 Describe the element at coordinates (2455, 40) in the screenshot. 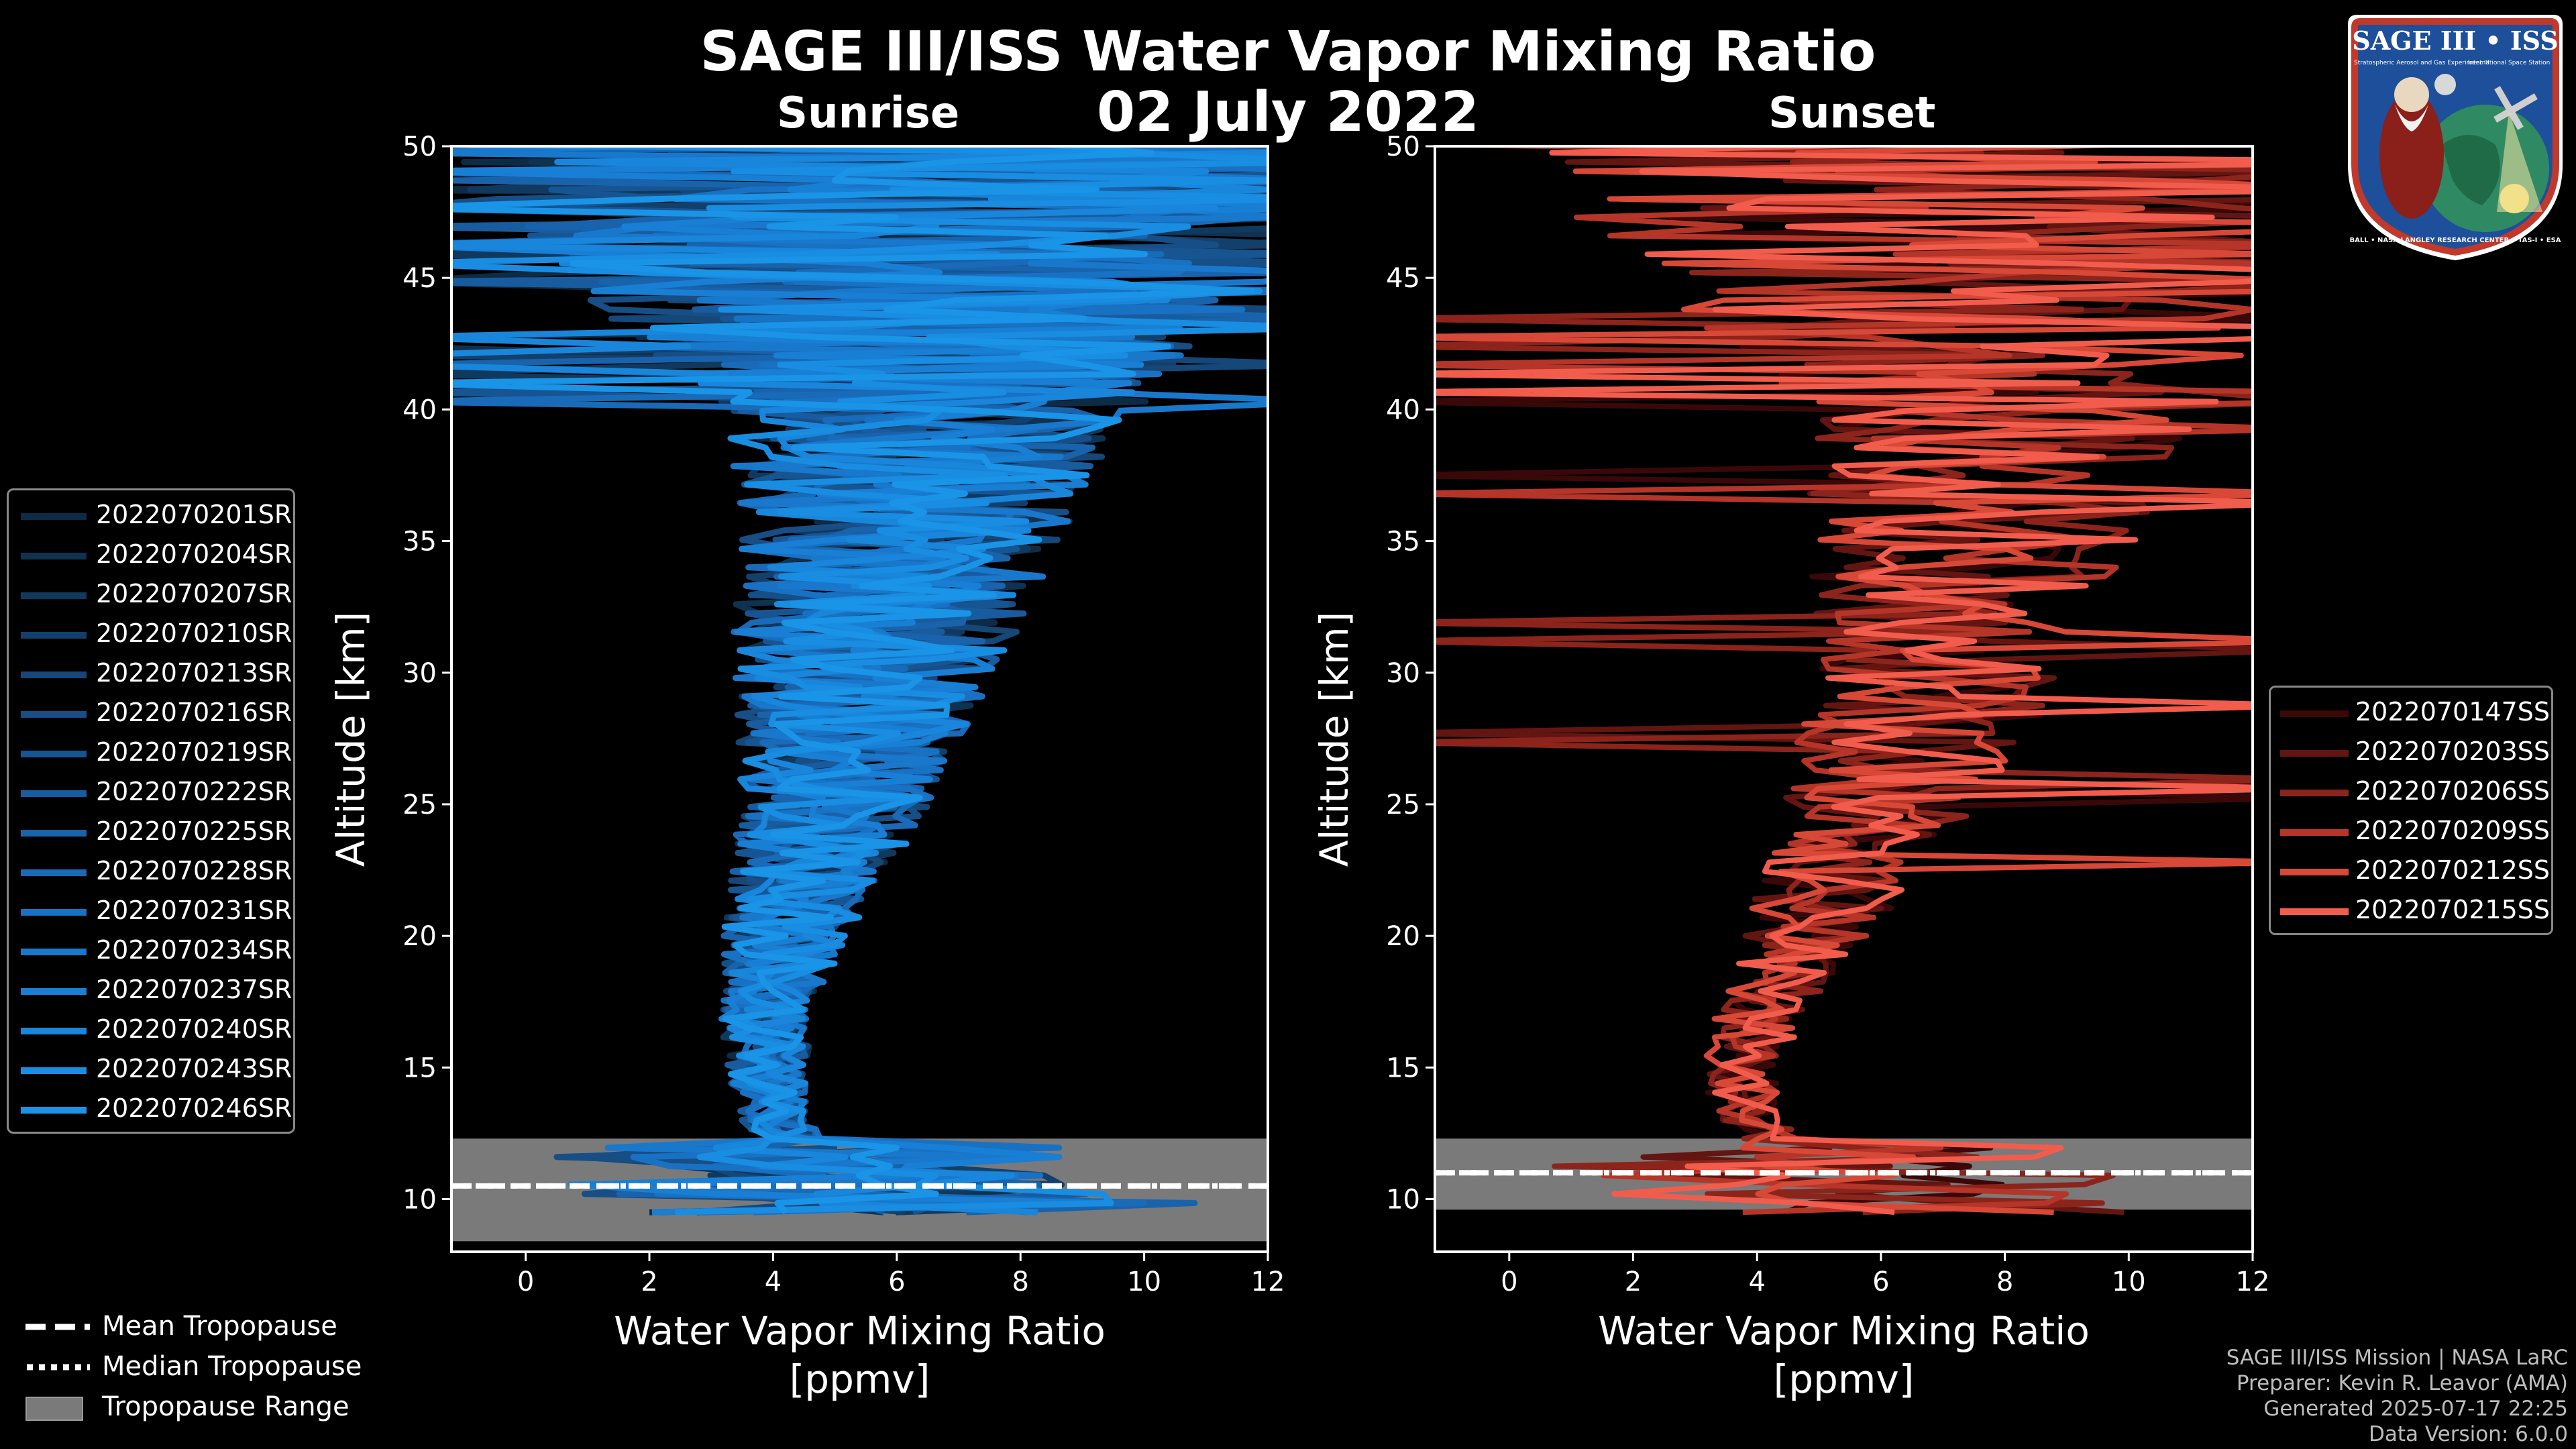

I see `logo-title: SAGE III • ISS` at that location.